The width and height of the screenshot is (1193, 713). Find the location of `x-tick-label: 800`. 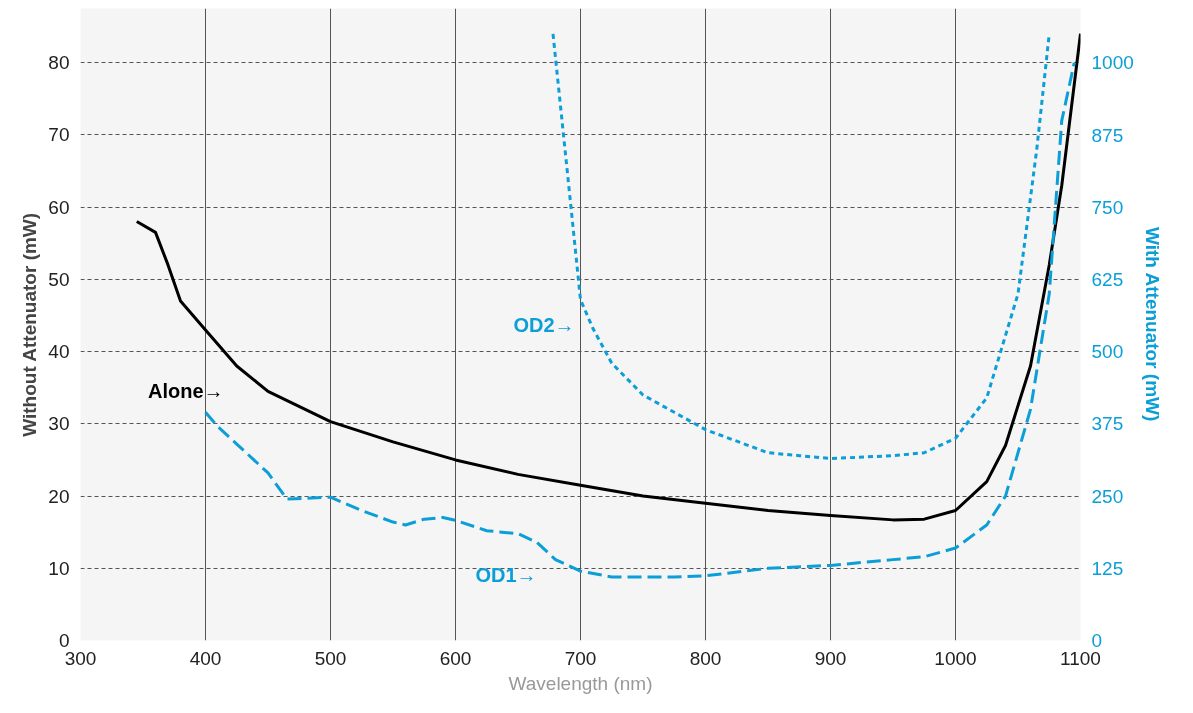

x-tick-label: 800 is located at coordinates (705, 658).